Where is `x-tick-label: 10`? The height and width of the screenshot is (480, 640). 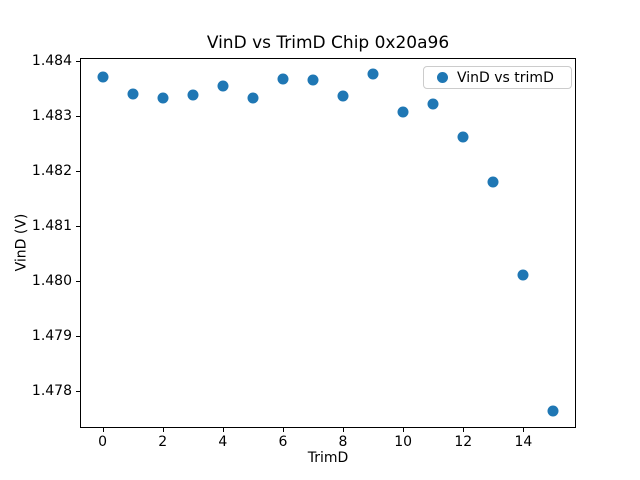 x-tick-label: 10 is located at coordinates (403, 442).